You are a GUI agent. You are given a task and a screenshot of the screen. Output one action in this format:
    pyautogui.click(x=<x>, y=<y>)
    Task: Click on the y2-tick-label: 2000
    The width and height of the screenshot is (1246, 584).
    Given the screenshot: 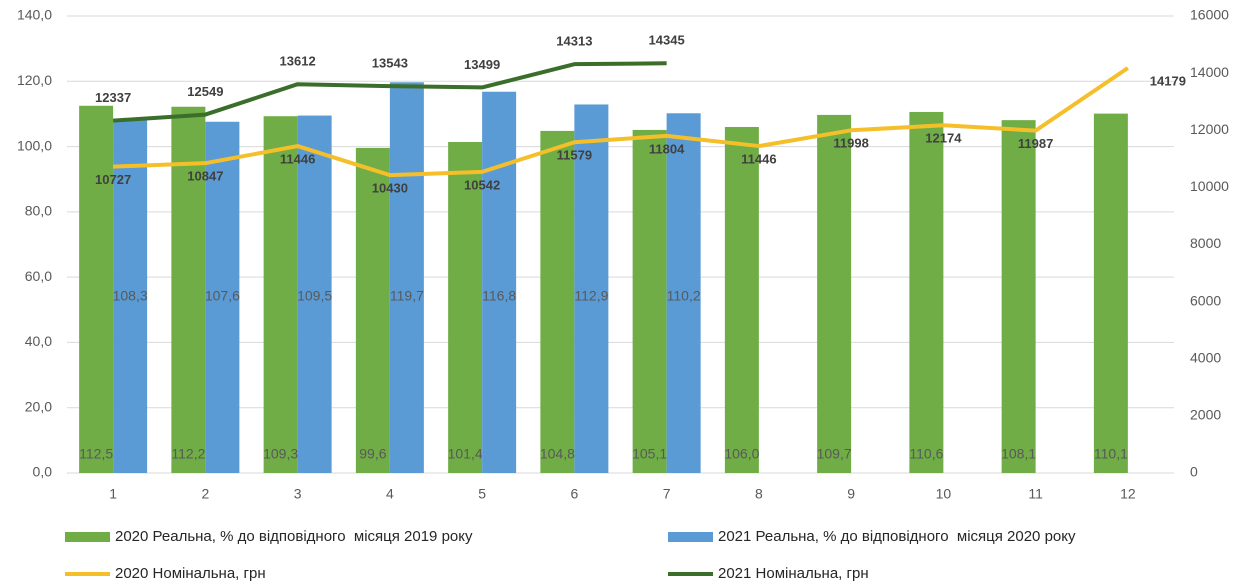 What is the action you would take?
    pyautogui.click(x=1205, y=415)
    